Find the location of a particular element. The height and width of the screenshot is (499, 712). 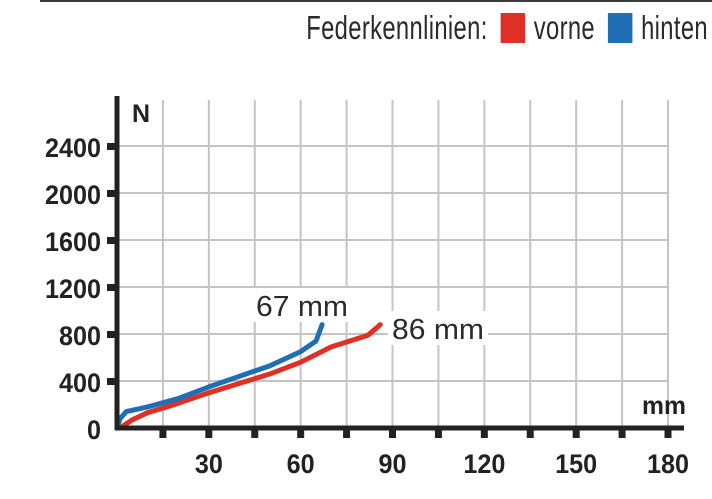

x-axis-unit-label: mm is located at coordinates (664, 406).